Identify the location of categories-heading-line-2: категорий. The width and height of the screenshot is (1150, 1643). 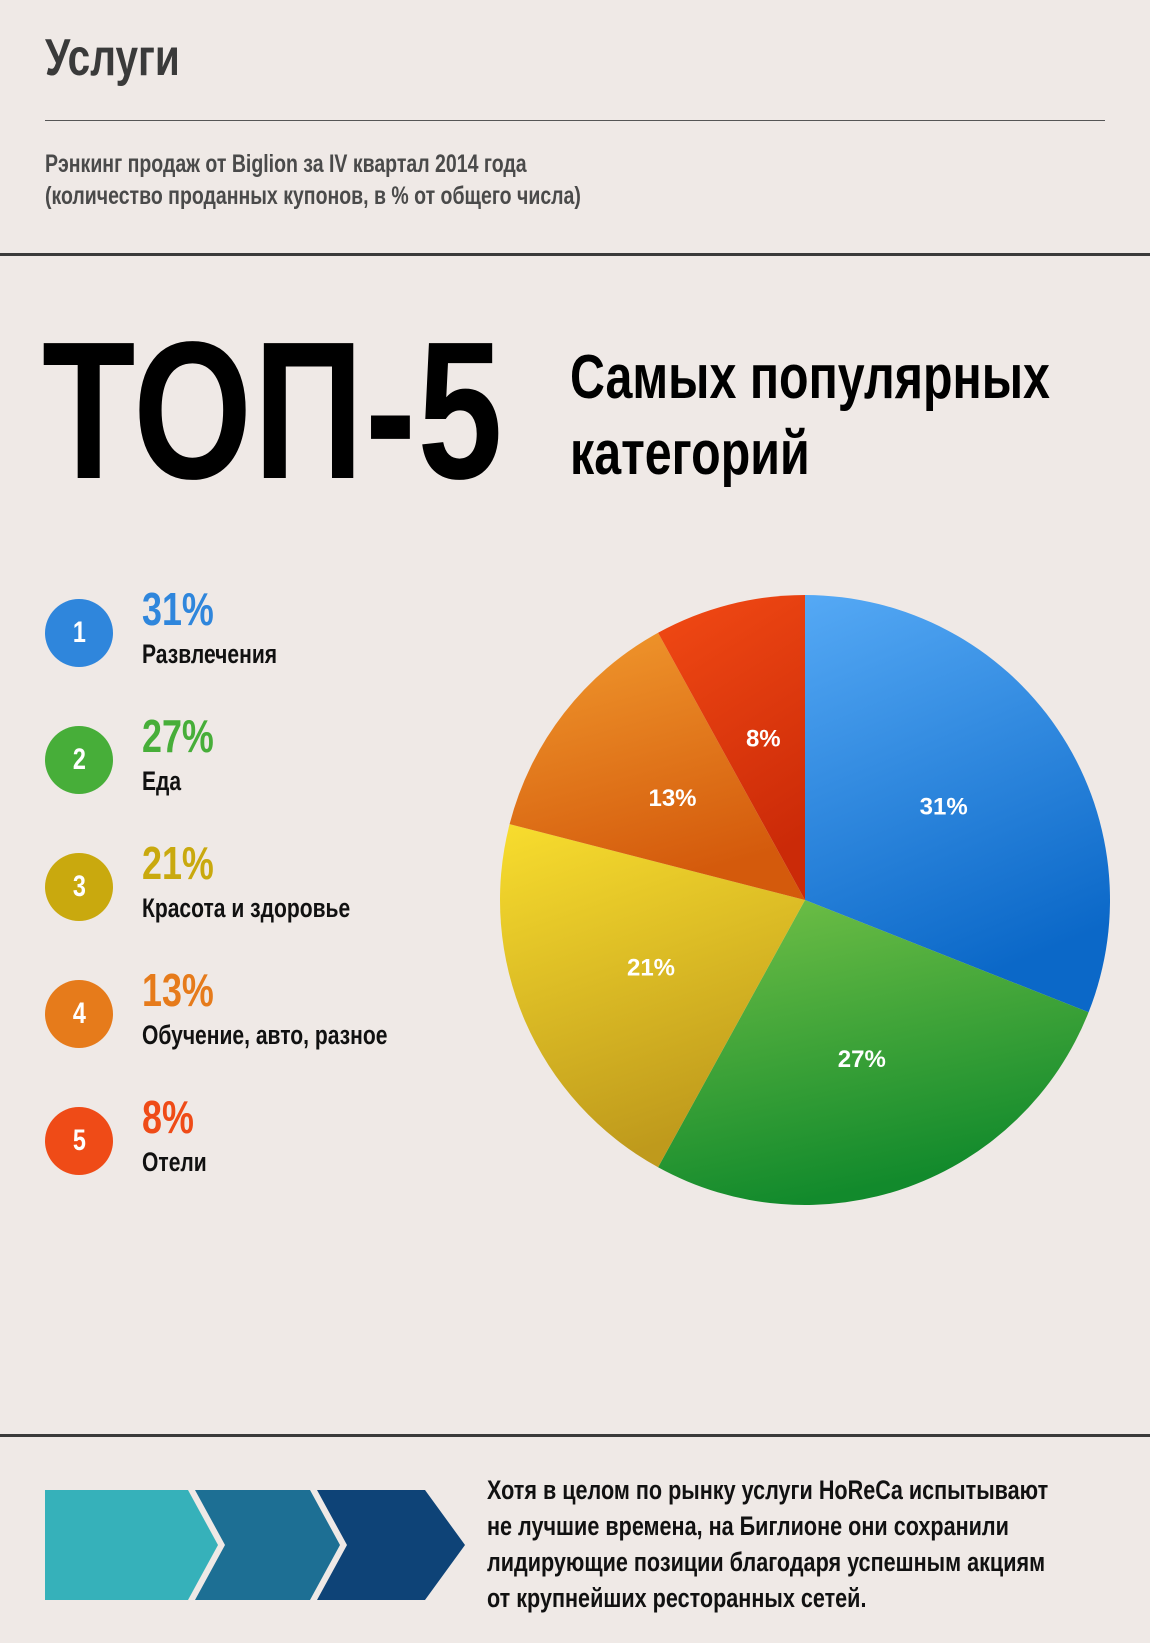
(690, 453).